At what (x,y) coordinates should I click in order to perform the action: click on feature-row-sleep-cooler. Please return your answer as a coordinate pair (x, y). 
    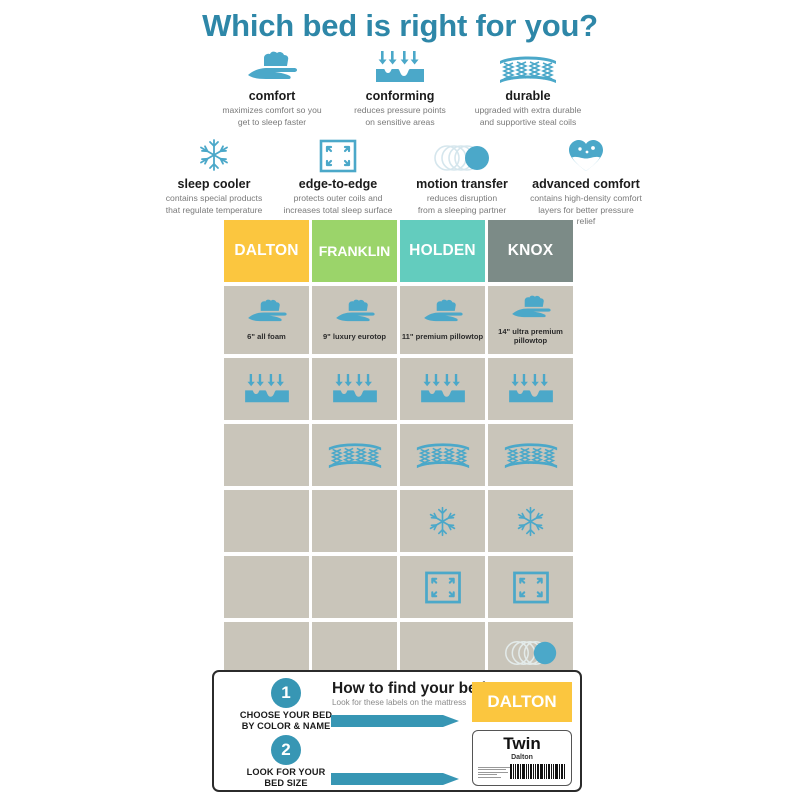
    Looking at the image, I should click on (398, 521).